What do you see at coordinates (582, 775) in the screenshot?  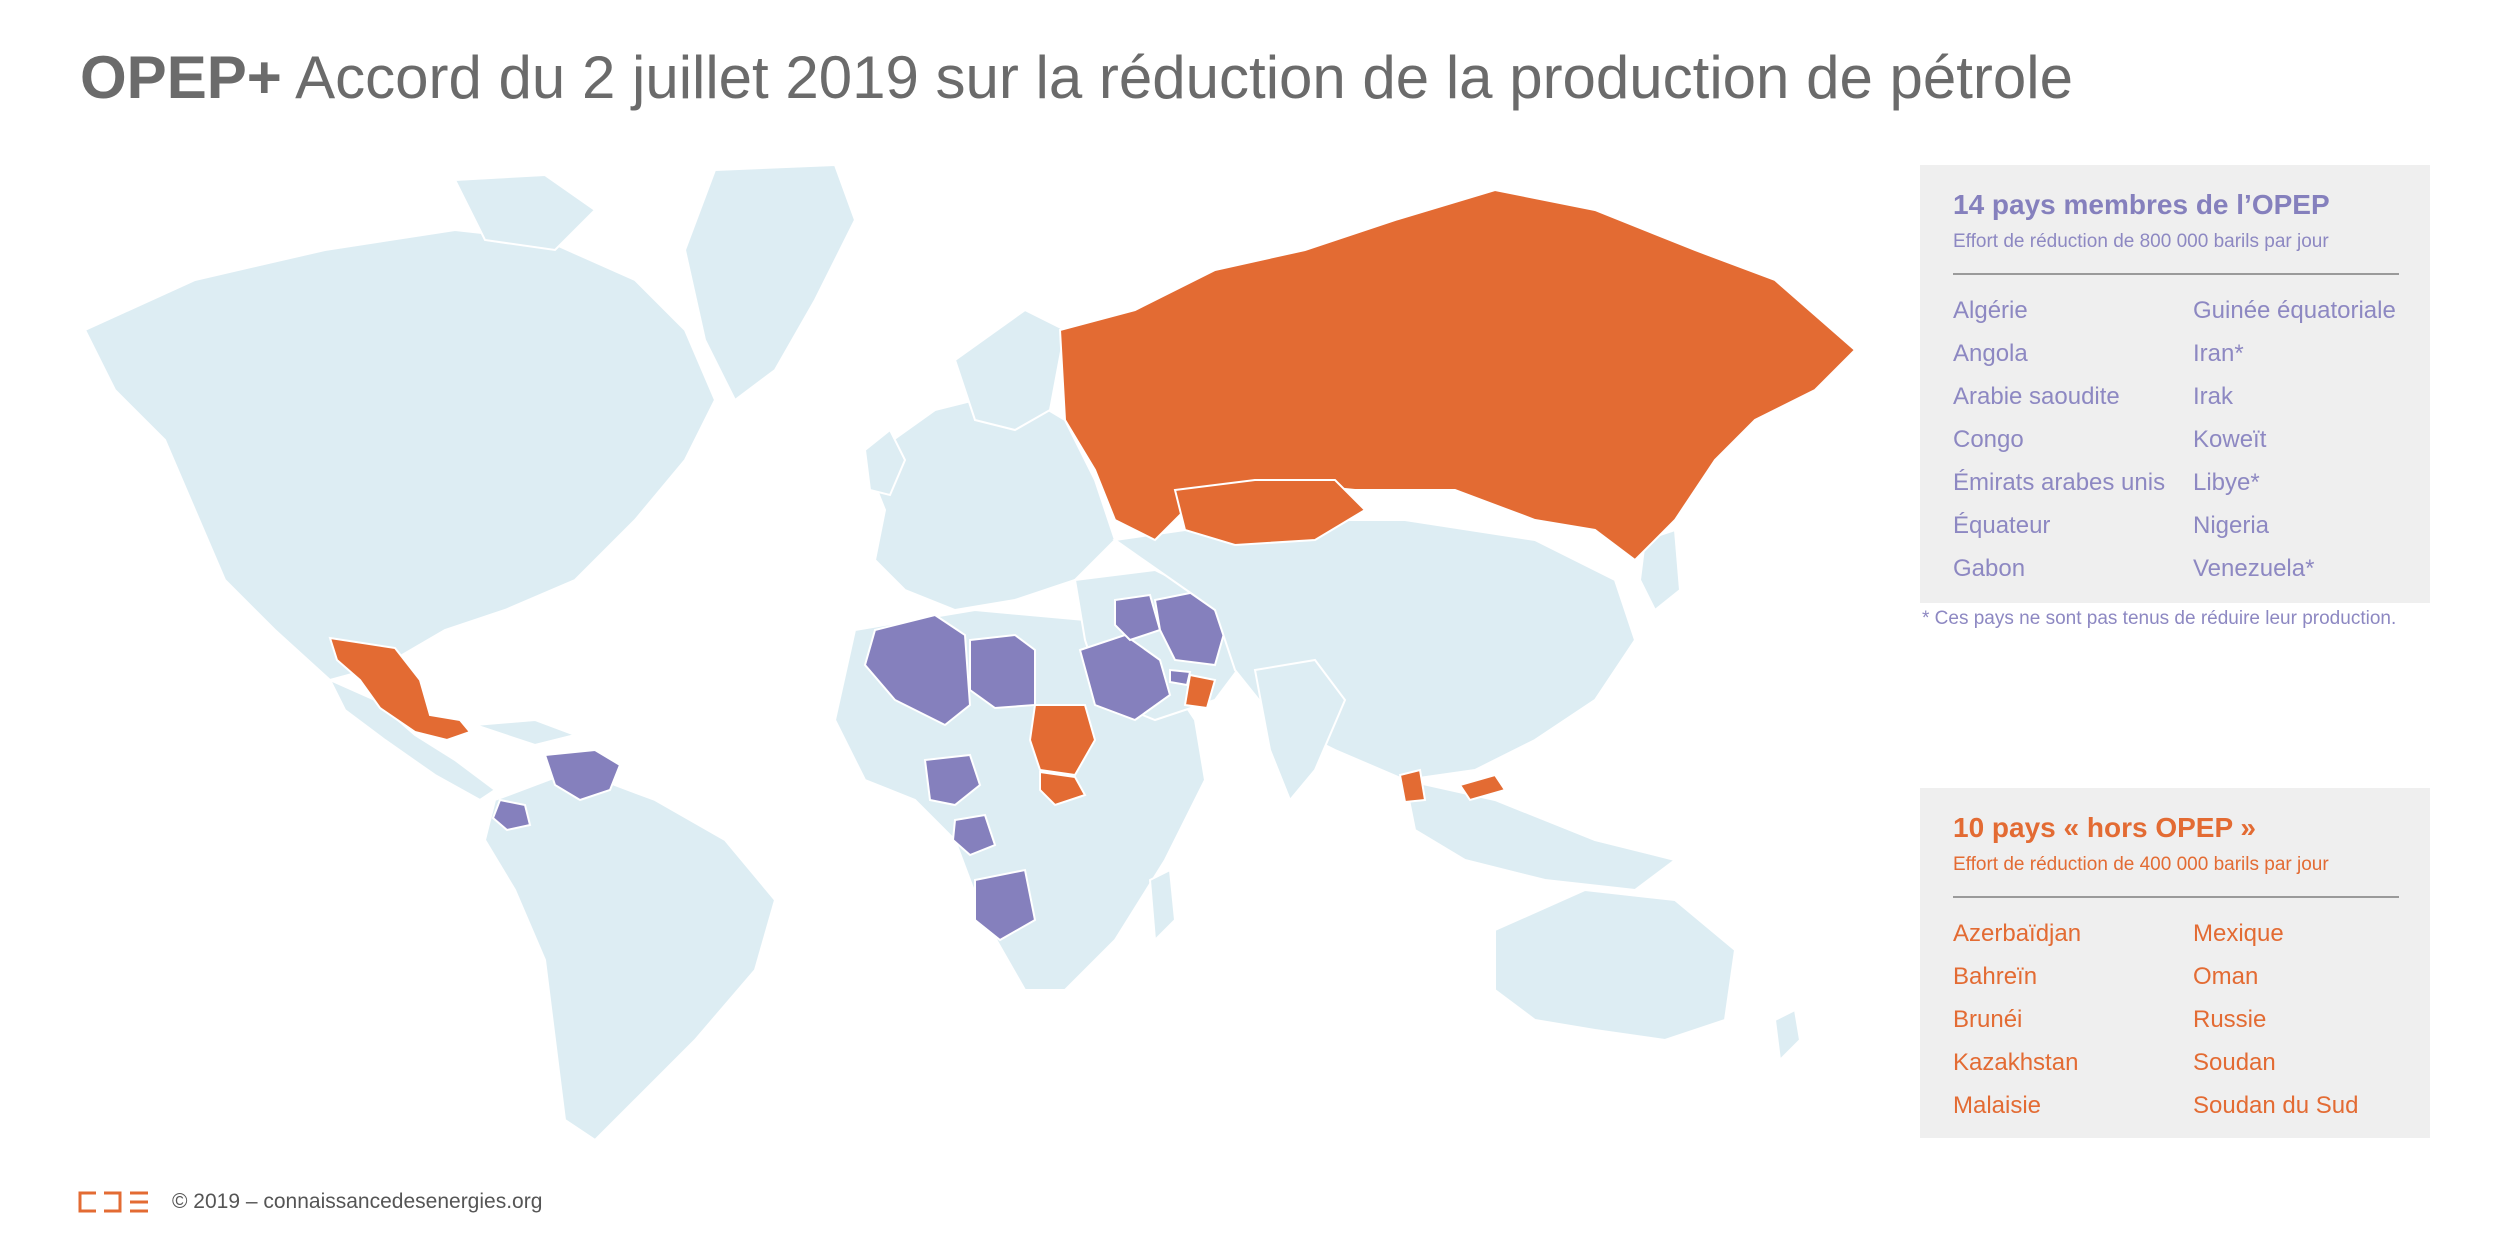 I see `map-venezuela` at bounding box center [582, 775].